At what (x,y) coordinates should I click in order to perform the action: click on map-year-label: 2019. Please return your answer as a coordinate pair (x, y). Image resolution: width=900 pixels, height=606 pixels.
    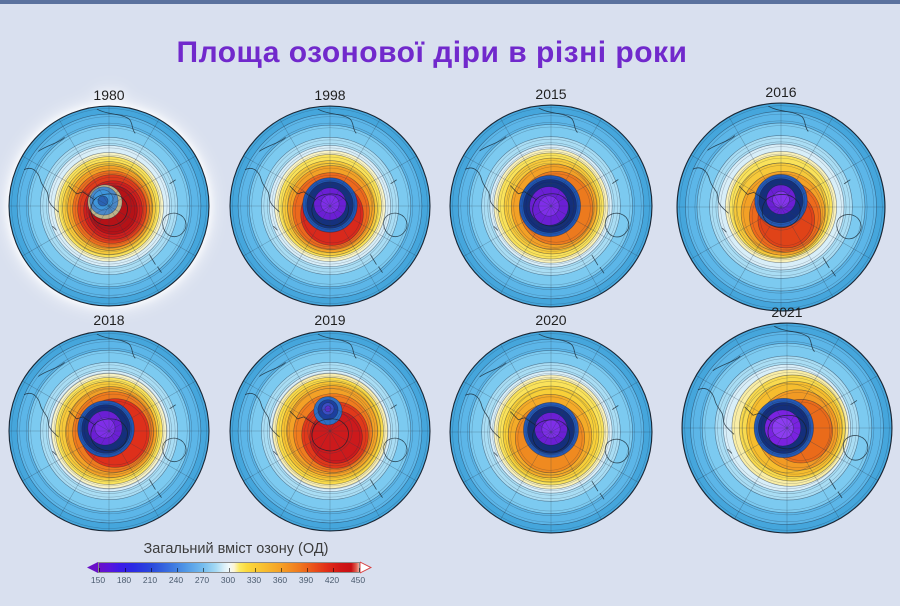
    Looking at the image, I should click on (330, 320).